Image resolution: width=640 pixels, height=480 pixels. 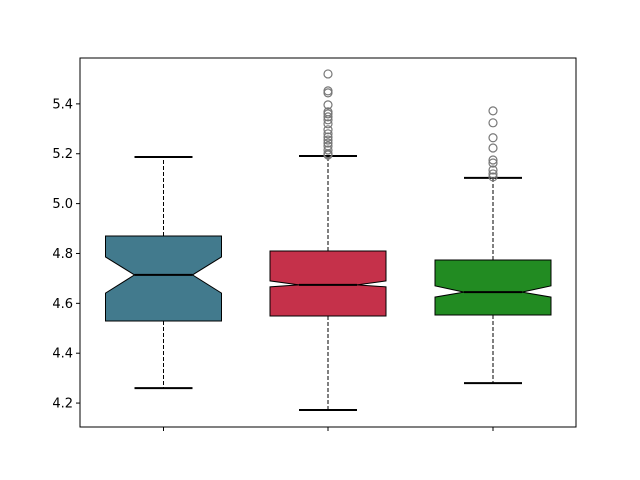 What do you see at coordinates (62, 104) in the screenshot?
I see `y-tick-label: 5.4` at bounding box center [62, 104].